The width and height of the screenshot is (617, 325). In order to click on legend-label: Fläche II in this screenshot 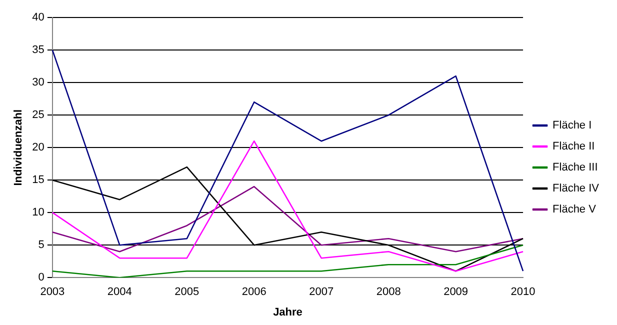, I will do `click(573, 146)`.